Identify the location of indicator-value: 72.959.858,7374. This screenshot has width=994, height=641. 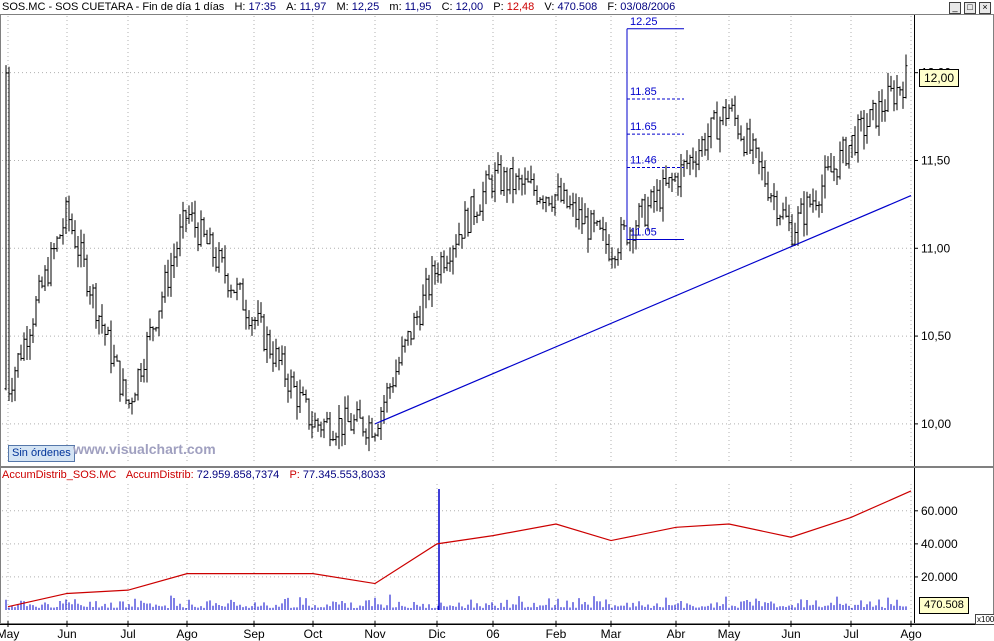
(238, 475).